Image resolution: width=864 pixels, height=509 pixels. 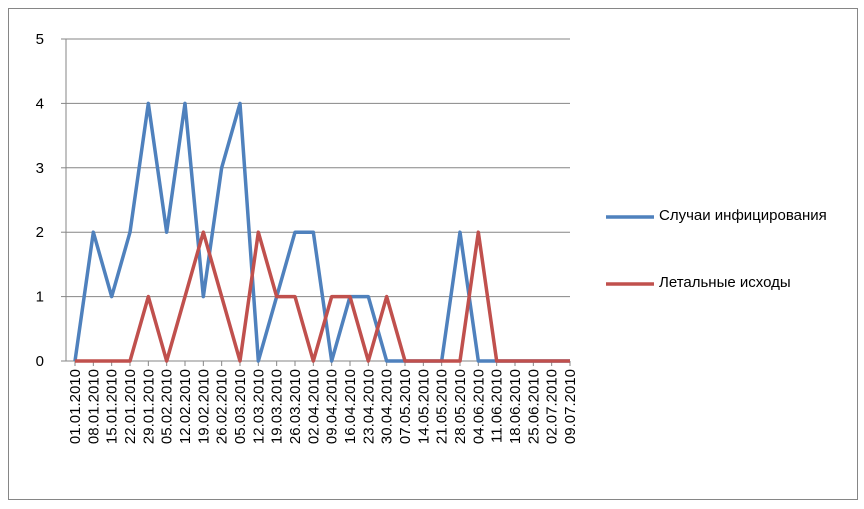 I want to click on x-tick-label: 29.01.2010, so click(x=148, y=406).